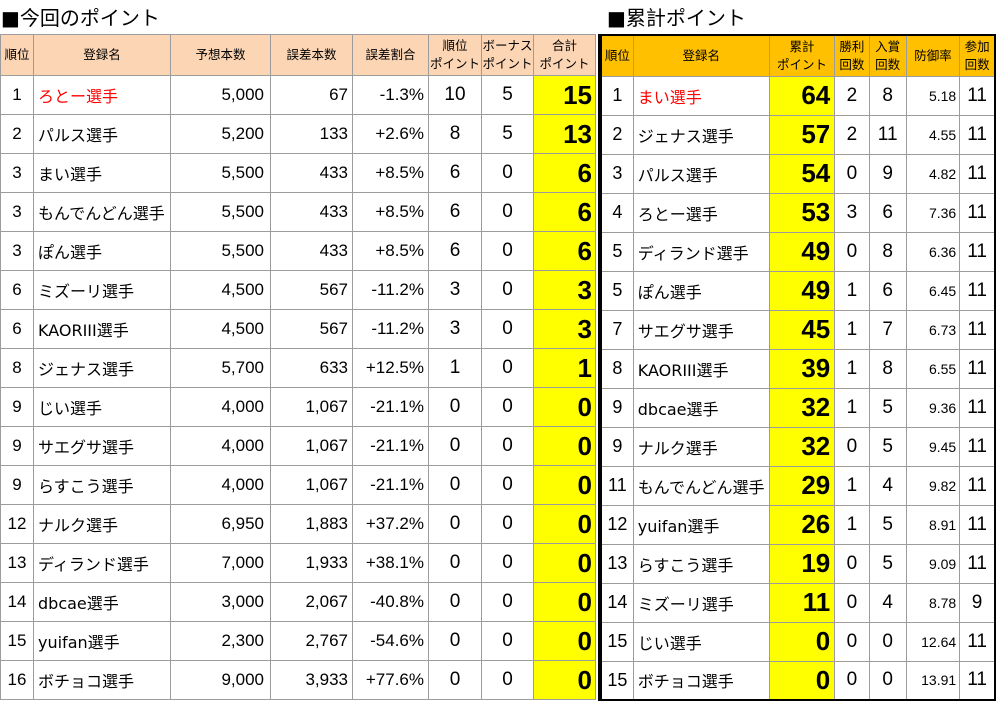 Image resolution: width=998 pixels, height=720 pixels. Describe the element at coordinates (701, 134) in the screenshot. I see `cell-name: ジェナス選手` at that location.